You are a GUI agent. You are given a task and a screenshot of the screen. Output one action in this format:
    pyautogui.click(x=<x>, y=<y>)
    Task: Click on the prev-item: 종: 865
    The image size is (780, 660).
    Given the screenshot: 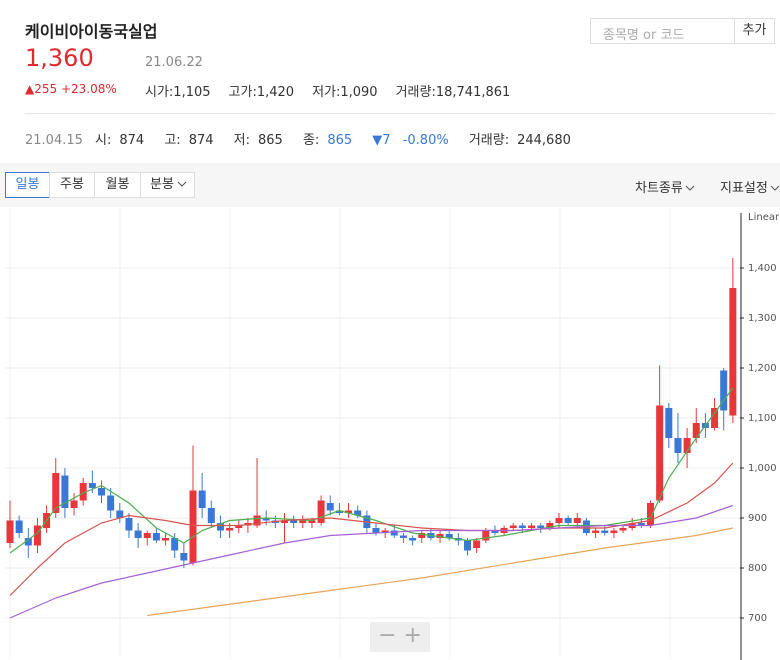 What is the action you would take?
    pyautogui.click(x=331, y=140)
    